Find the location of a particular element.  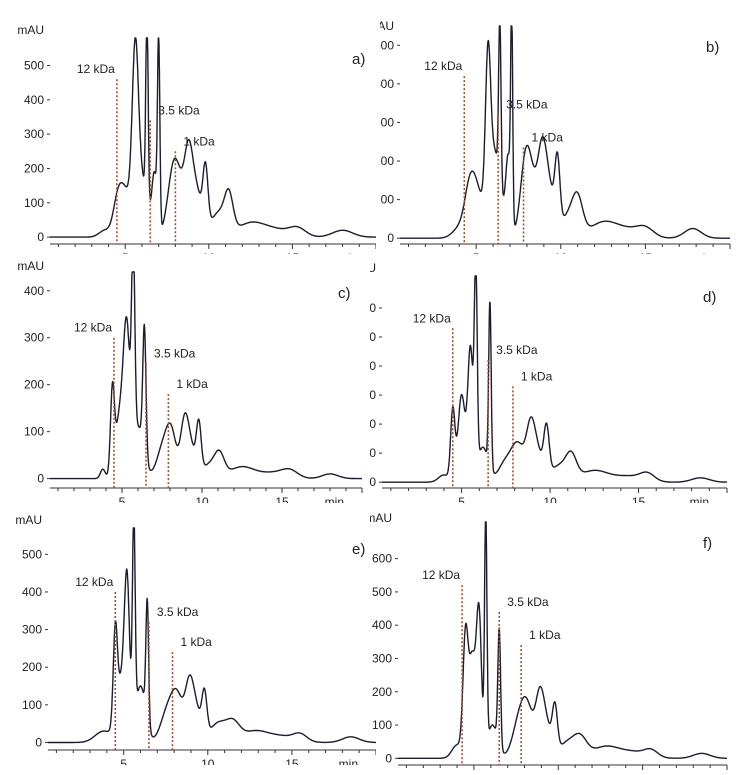

panel-label: c) is located at coordinates (344, 293).